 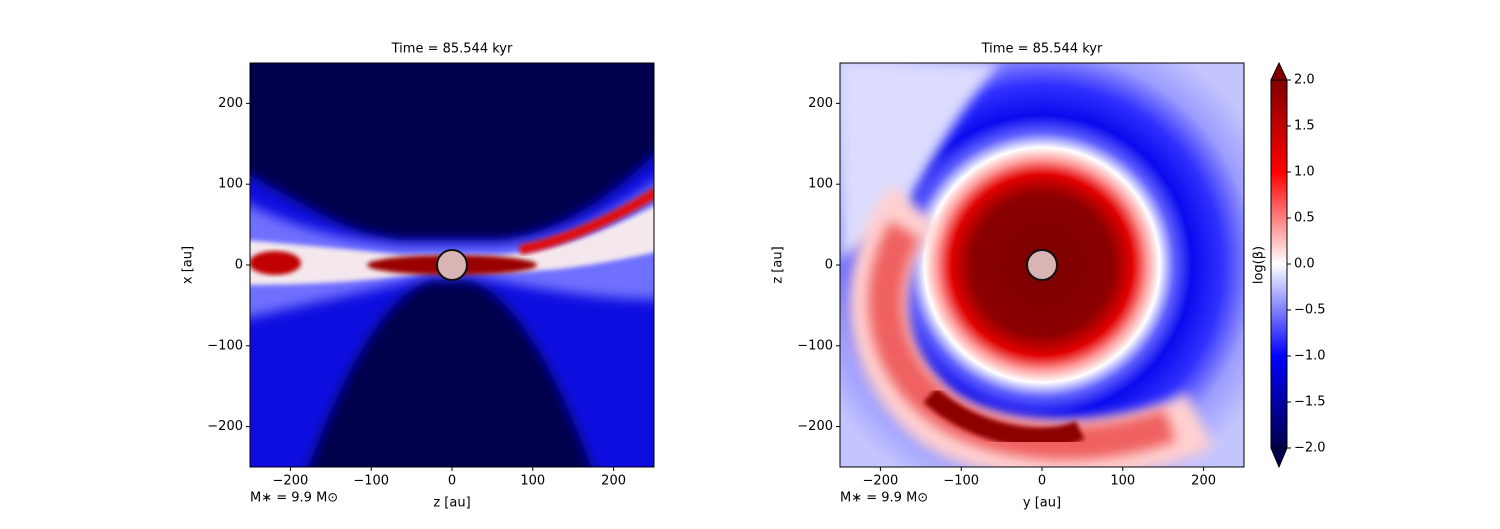 I want to click on colorbar-tick-label: −1.0, so click(x=1310, y=356).